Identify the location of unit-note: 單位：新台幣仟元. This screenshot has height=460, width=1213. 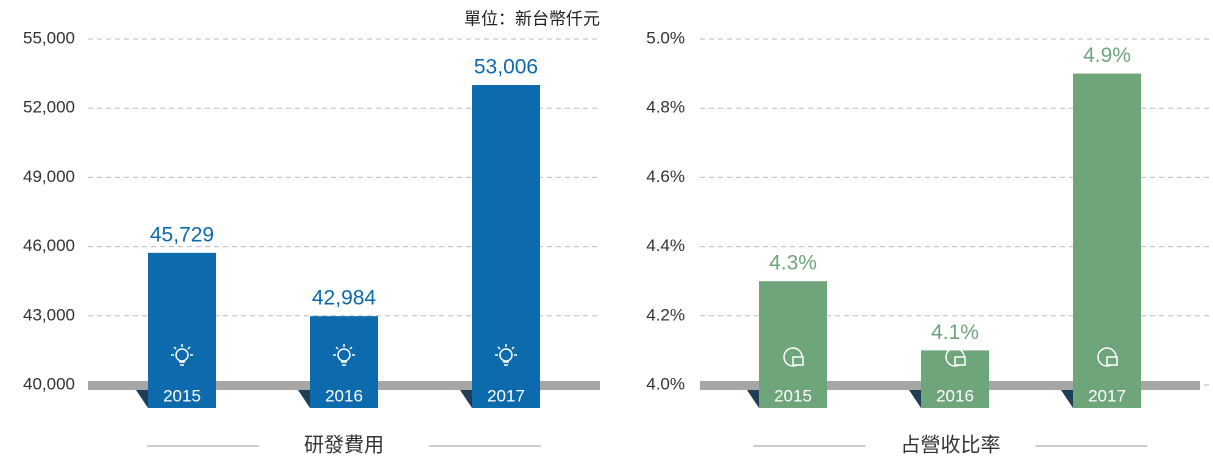
(532, 18).